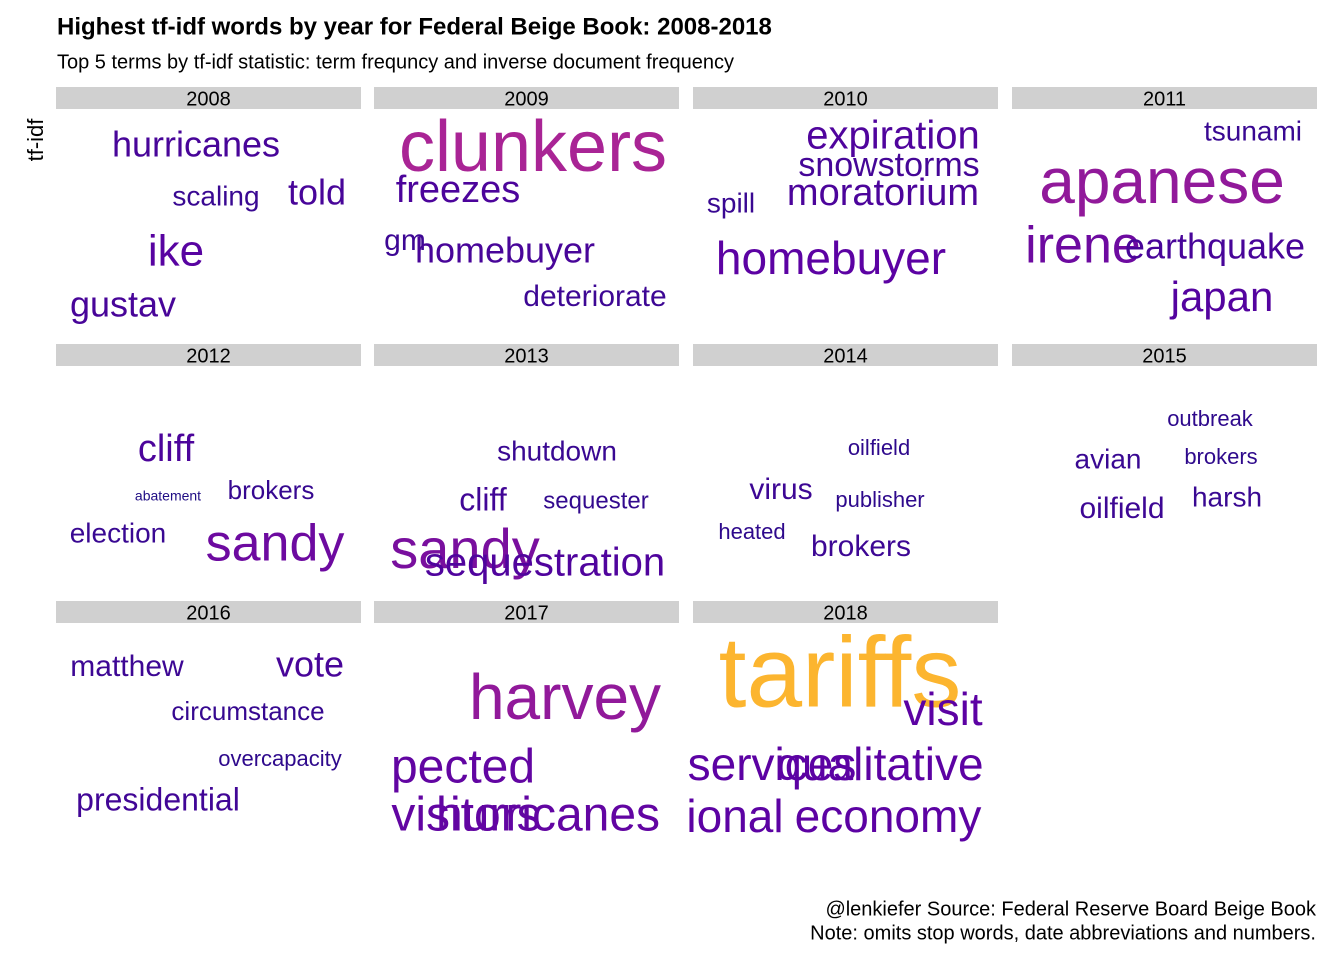  I want to click on word: vote, so click(310, 664).